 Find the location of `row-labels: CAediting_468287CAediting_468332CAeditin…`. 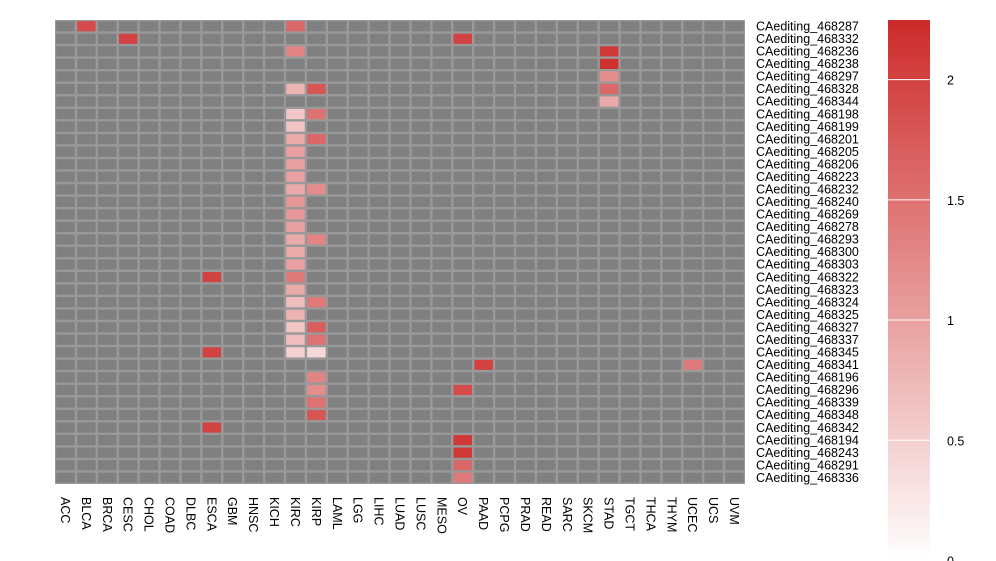

row-labels: CAediting_468287CAediting_468332CAeditin… is located at coordinates (807, 251).